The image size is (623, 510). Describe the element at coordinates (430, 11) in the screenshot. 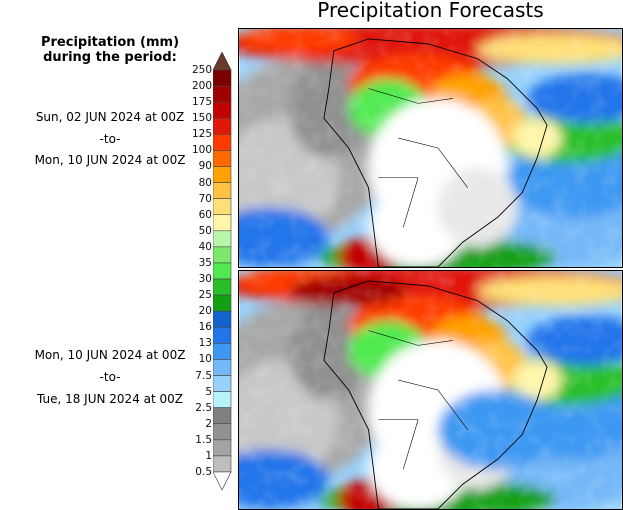

I see `chart-title: Precipitation Forecasts` at that location.